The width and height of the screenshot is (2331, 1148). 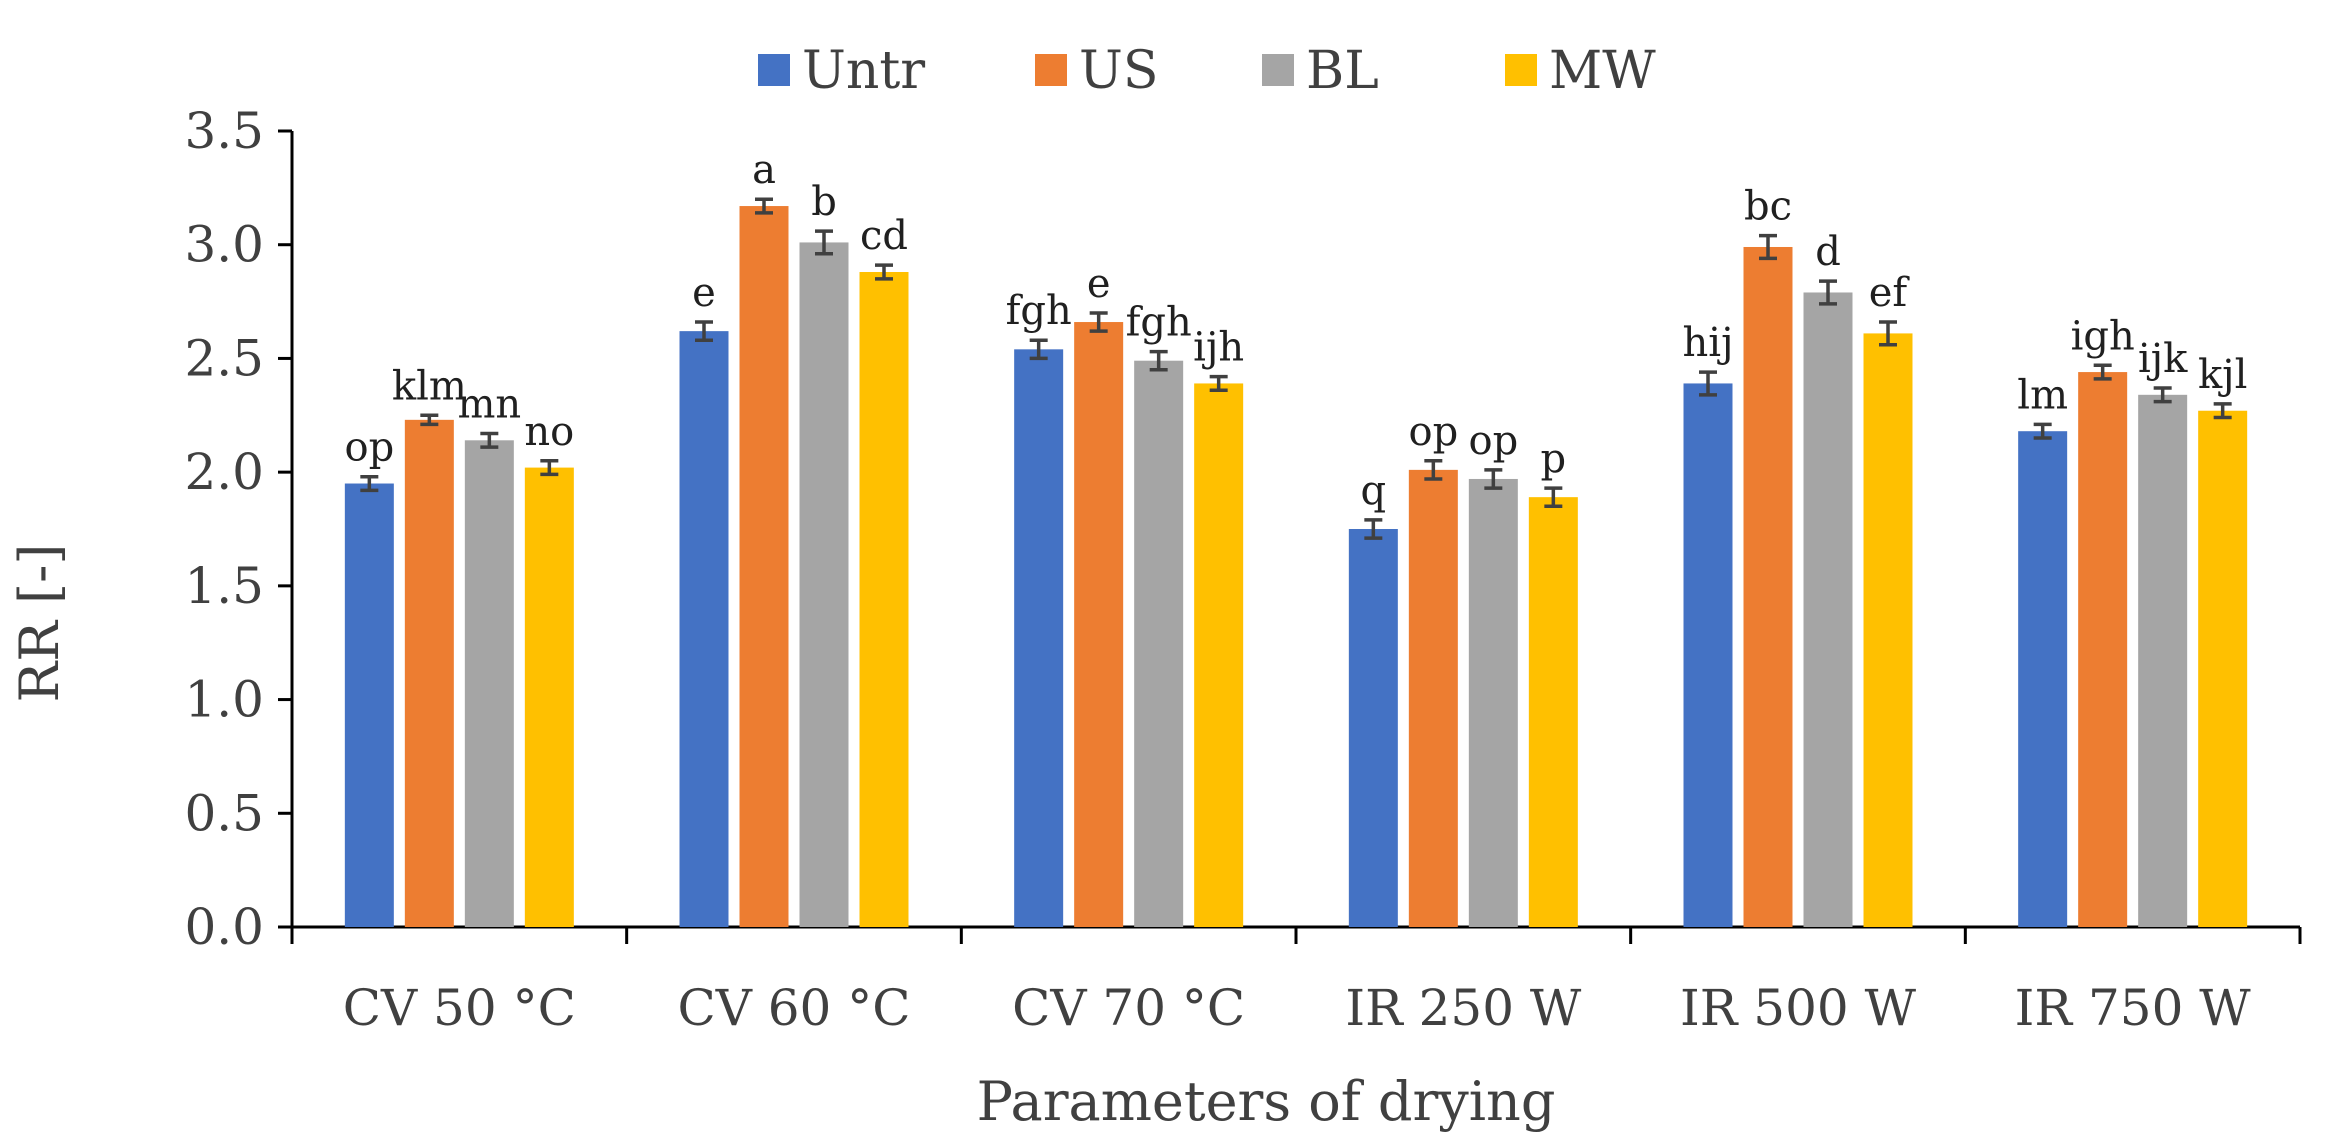 What do you see at coordinates (1374, 491) in the screenshot?
I see `significance-label: q` at bounding box center [1374, 491].